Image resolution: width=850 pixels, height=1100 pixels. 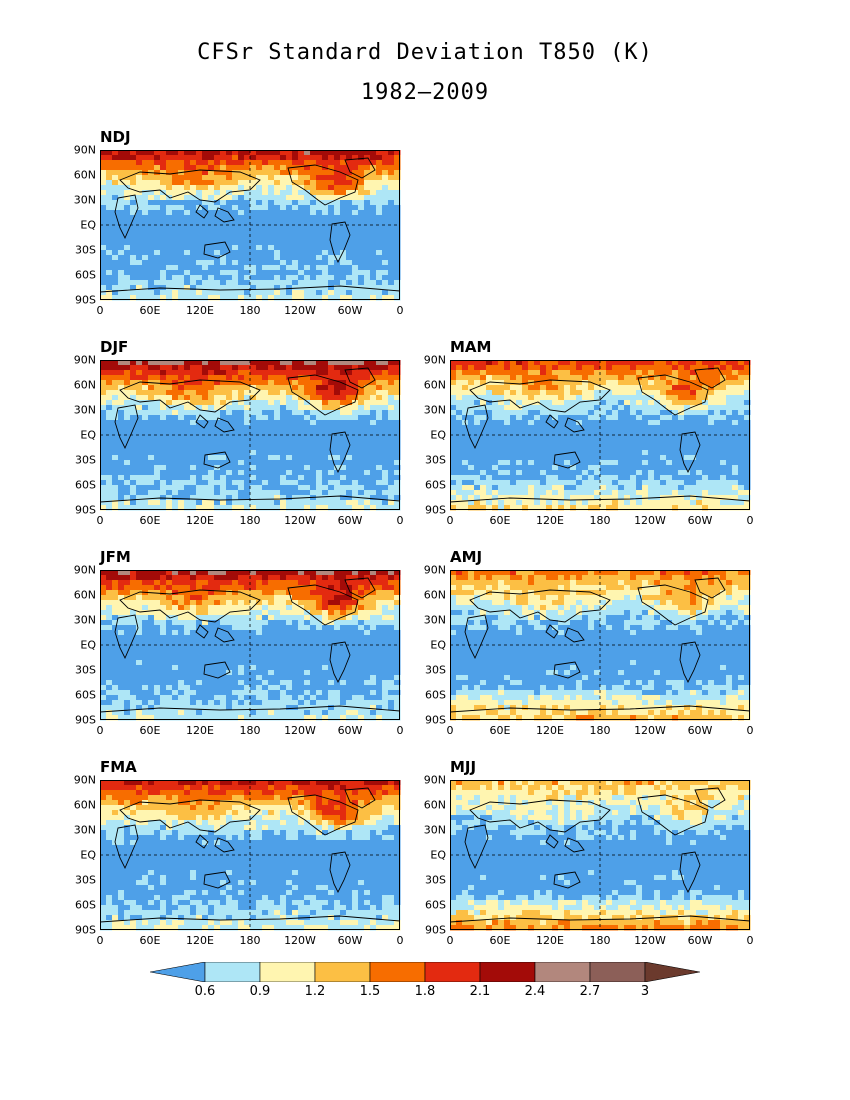 I want to click on colorbar: 0.6 0.9 1.2 1.5 1.8 2.1 2.4 2.7 3, so click(x=425, y=981).